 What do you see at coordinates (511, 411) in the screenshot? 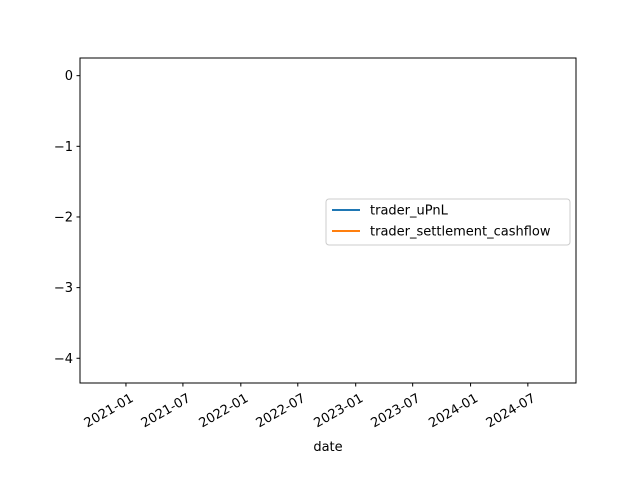
I see `x-tick-label: 2024-07` at bounding box center [511, 411].